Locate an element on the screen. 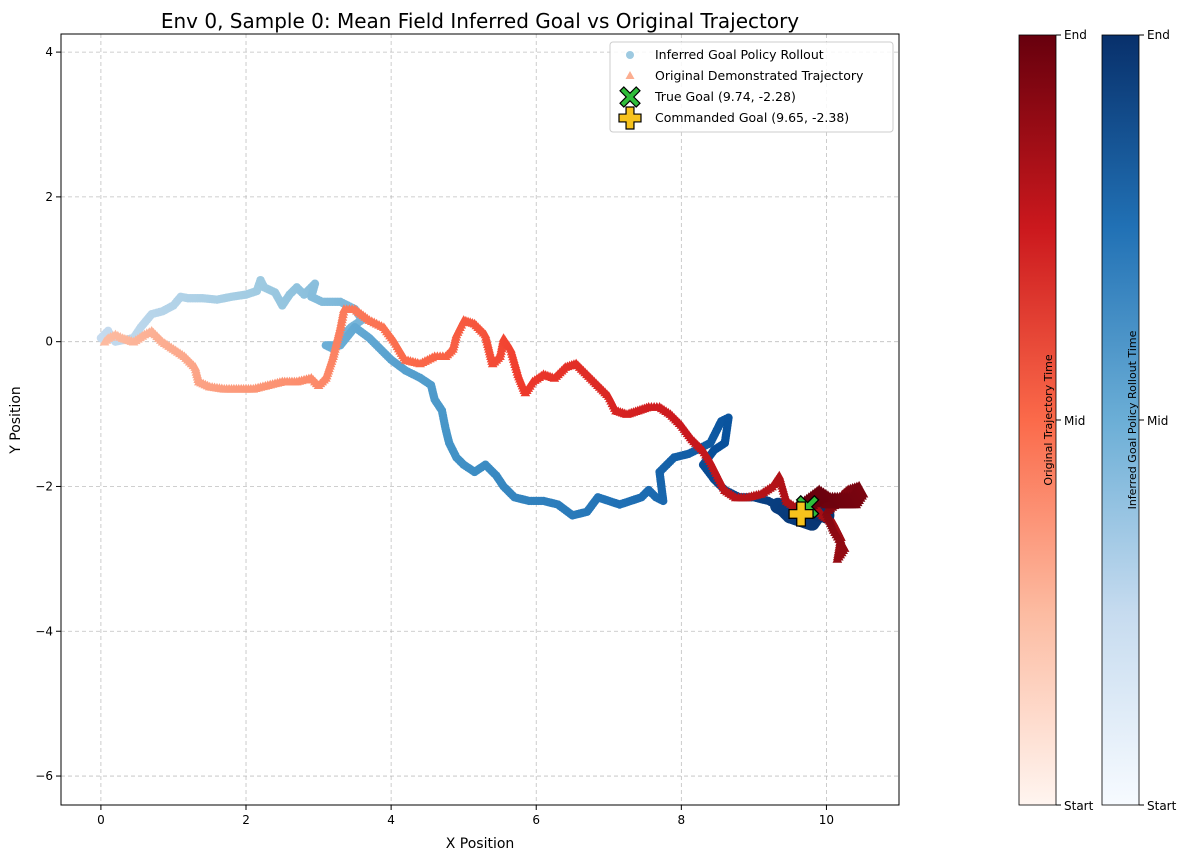 The image size is (1194, 860). y-tick-label: 2 is located at coordinates (49, 197).